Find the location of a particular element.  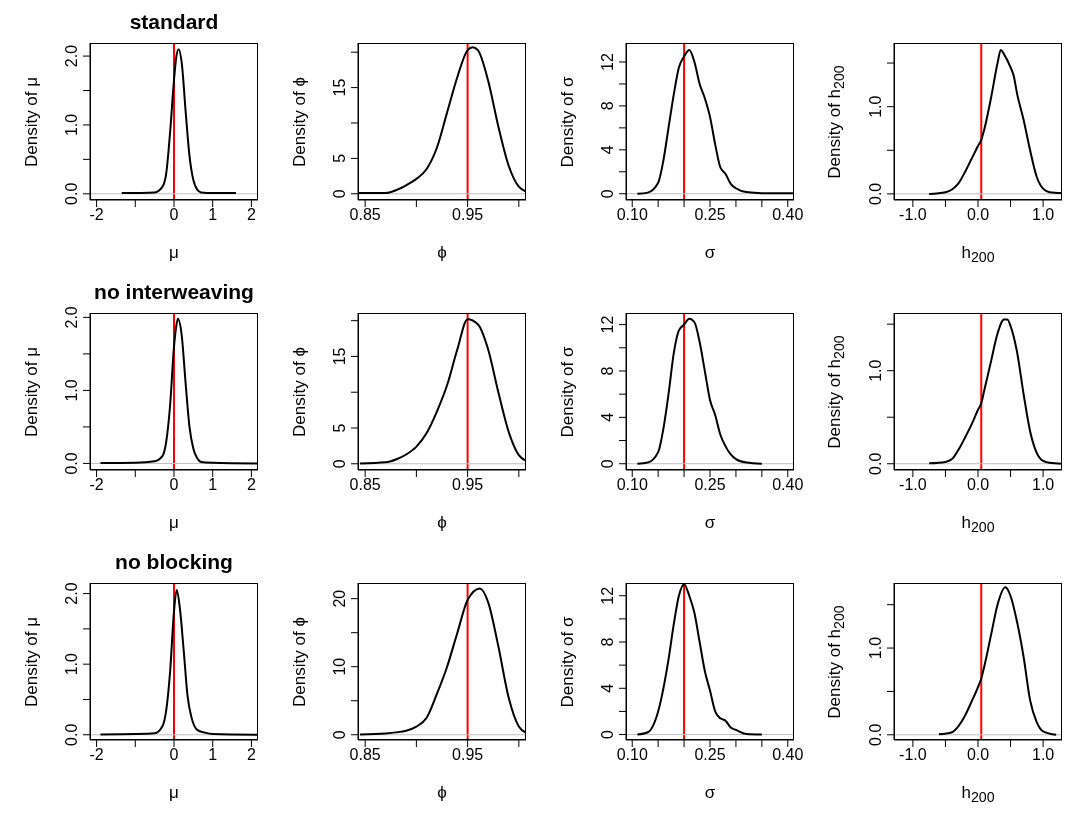

y-tick-label: 20 is located at coordinates (339, 598).